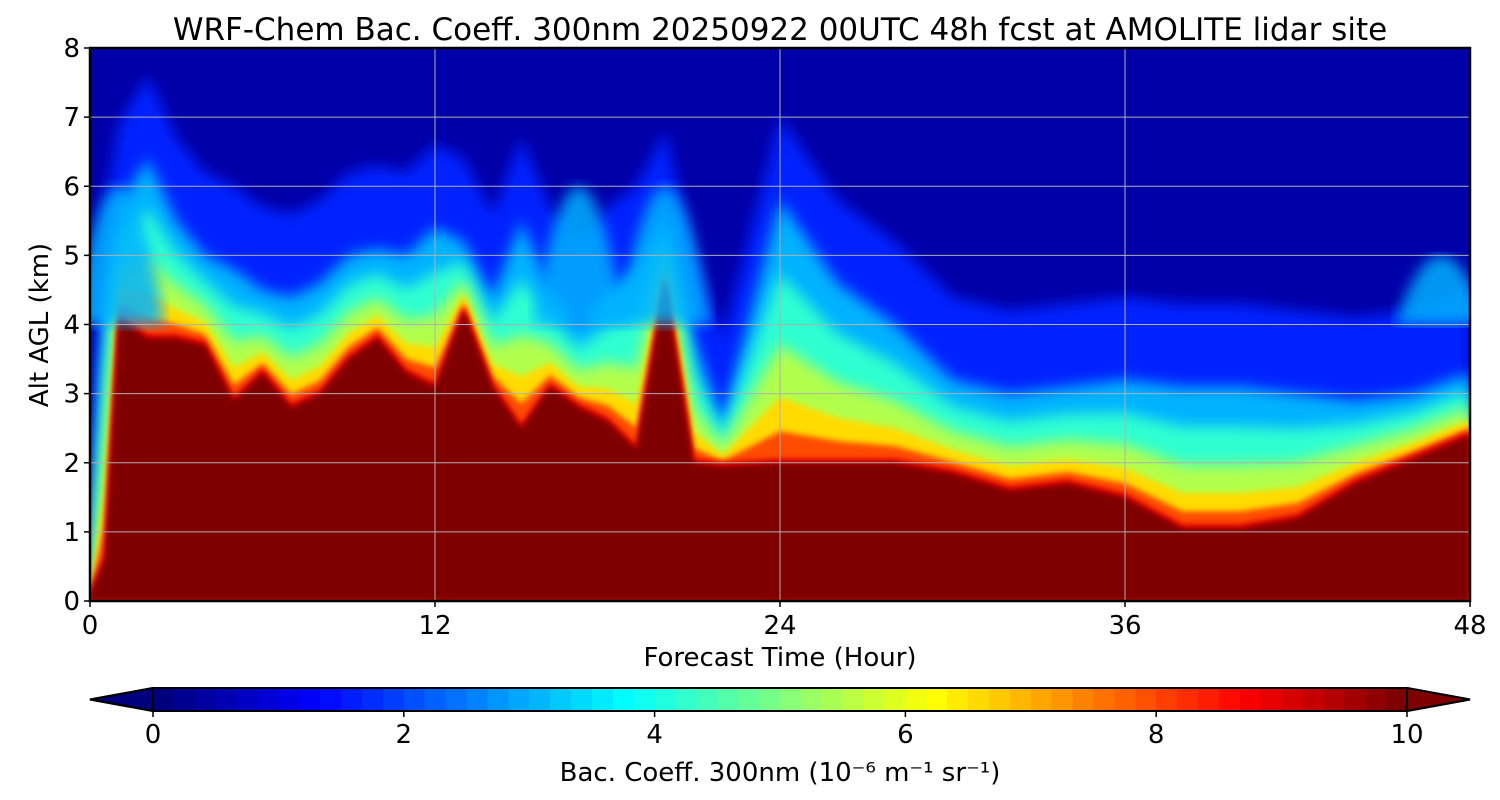 This screenshot has width=1500, height=800. What do you see at coordinates (1469, 626) in the screenshot?
I see `x-tick-label: 48` at bounding box center [1469, 626].